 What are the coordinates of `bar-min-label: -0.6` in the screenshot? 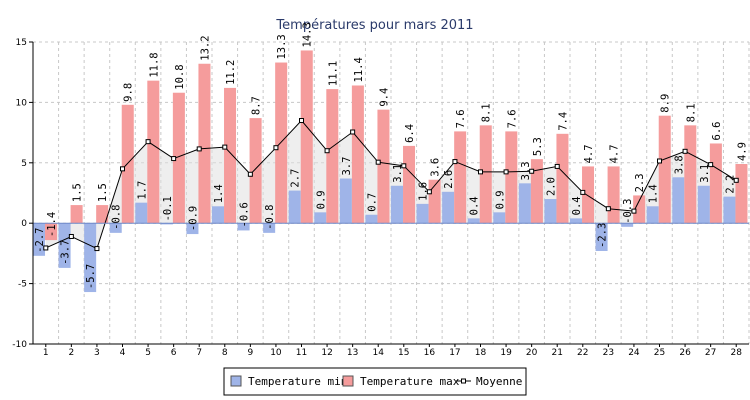 It's located at (245, 214).